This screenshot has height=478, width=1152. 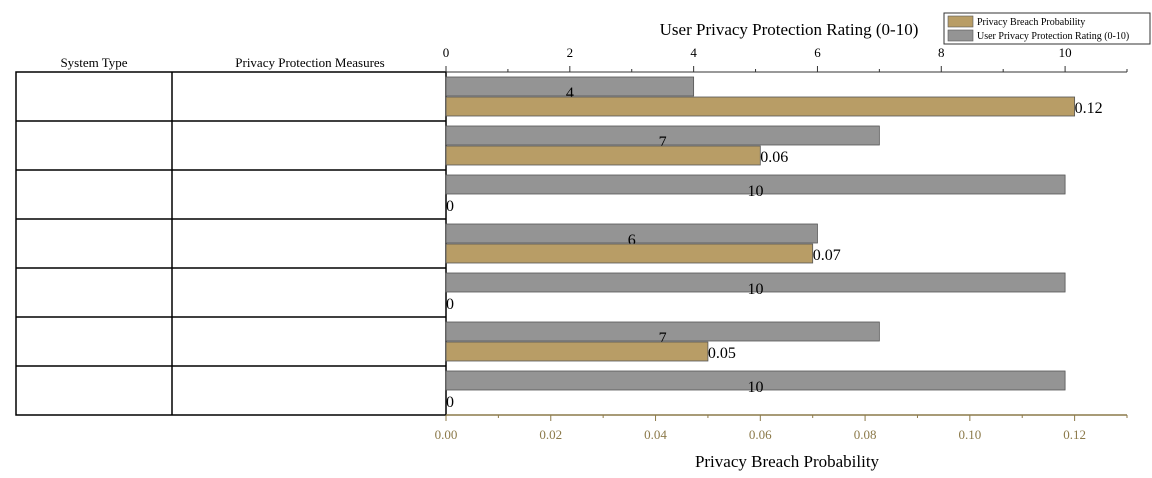 What do you see at coordinates (787, 461) in the screenshot?
I see `bottom-axis-title: Privacy Breach Probability` at bounding box center [787, 461].